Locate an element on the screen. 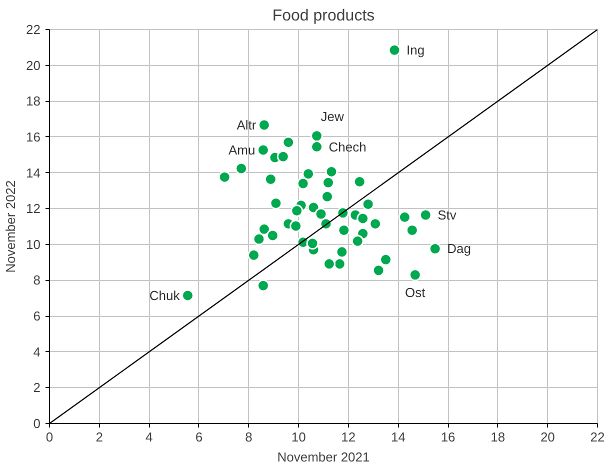 This screenshot has width=613, height=467. y-tick-label: 20 is located at coordinates (33, 65).